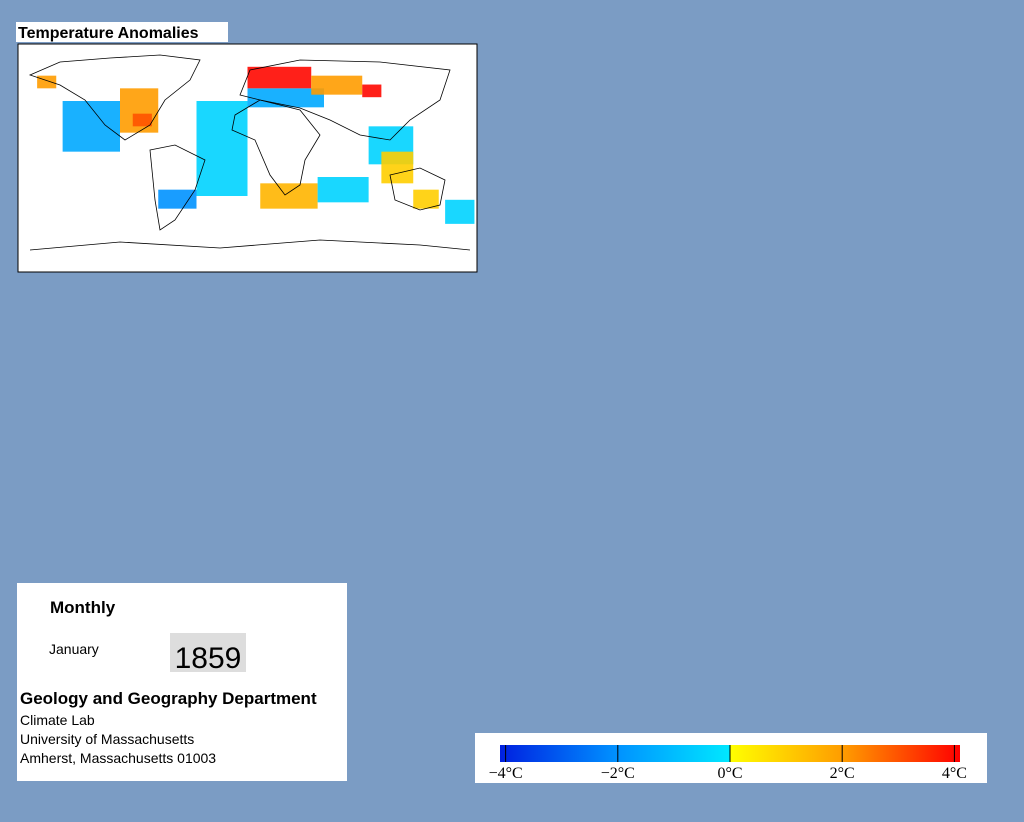 Image resolution: width=1024 pixels, height=822 pixels. I want to click on colorbar-tick-label: −4°C, so click(506, 773).